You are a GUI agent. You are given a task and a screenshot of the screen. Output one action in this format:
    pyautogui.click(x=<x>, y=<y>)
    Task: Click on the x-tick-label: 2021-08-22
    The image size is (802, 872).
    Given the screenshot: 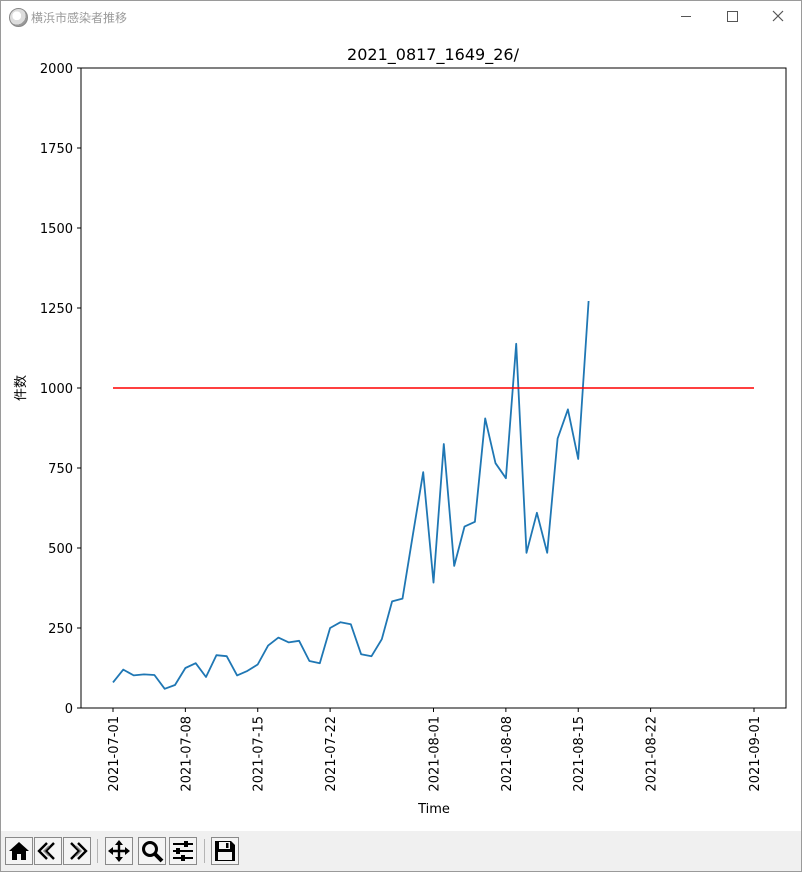 What is the action you would take?
    pyautogui.click(x=652, y=754)
    